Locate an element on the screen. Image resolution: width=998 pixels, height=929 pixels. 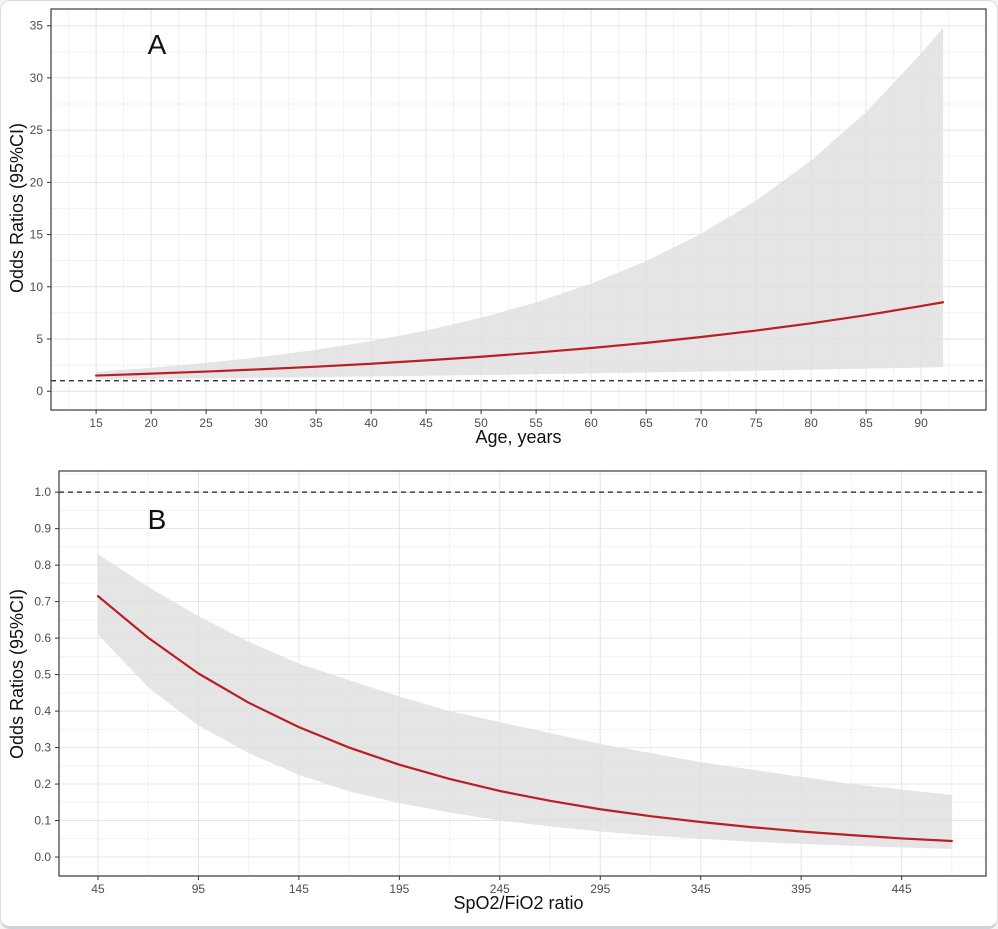
x-tick-label: 65 is located at coordinates (646, 423).